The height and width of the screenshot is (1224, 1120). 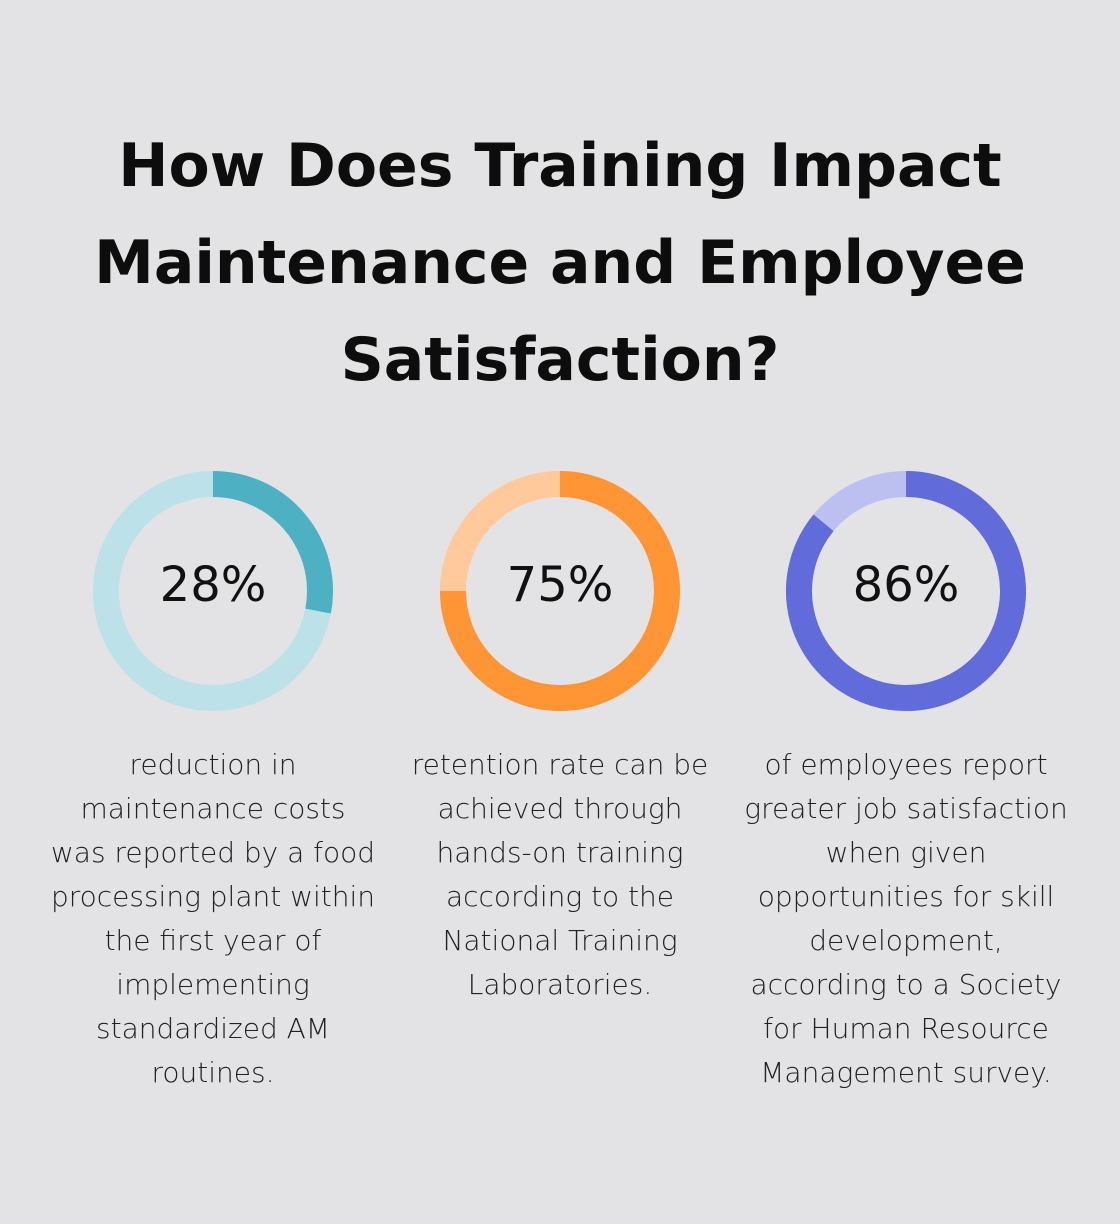 I want to click on stat-value-2: 75%, so click(x=560, y=585).